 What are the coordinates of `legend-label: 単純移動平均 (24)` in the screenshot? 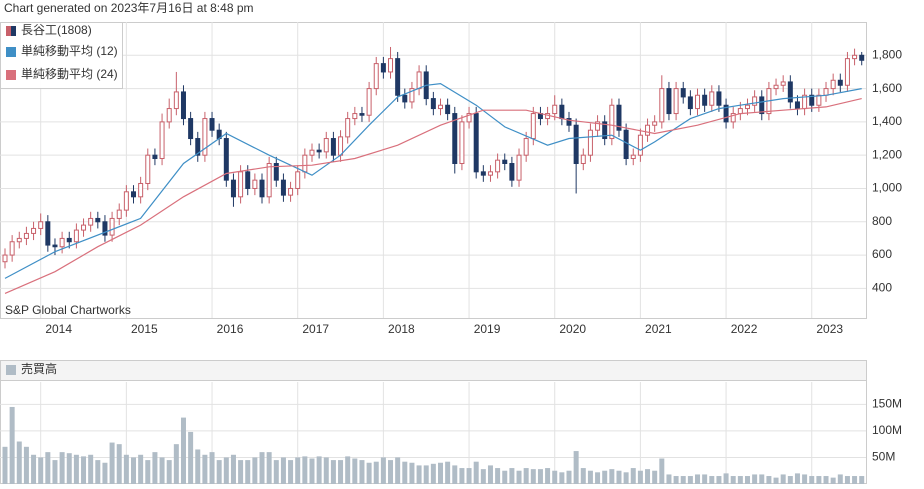 It's located at (69, 74).